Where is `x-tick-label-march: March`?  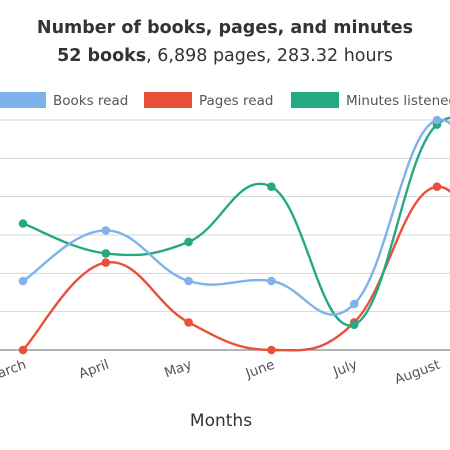
x-tick-label-march: March is located at coordinates (14, 371).